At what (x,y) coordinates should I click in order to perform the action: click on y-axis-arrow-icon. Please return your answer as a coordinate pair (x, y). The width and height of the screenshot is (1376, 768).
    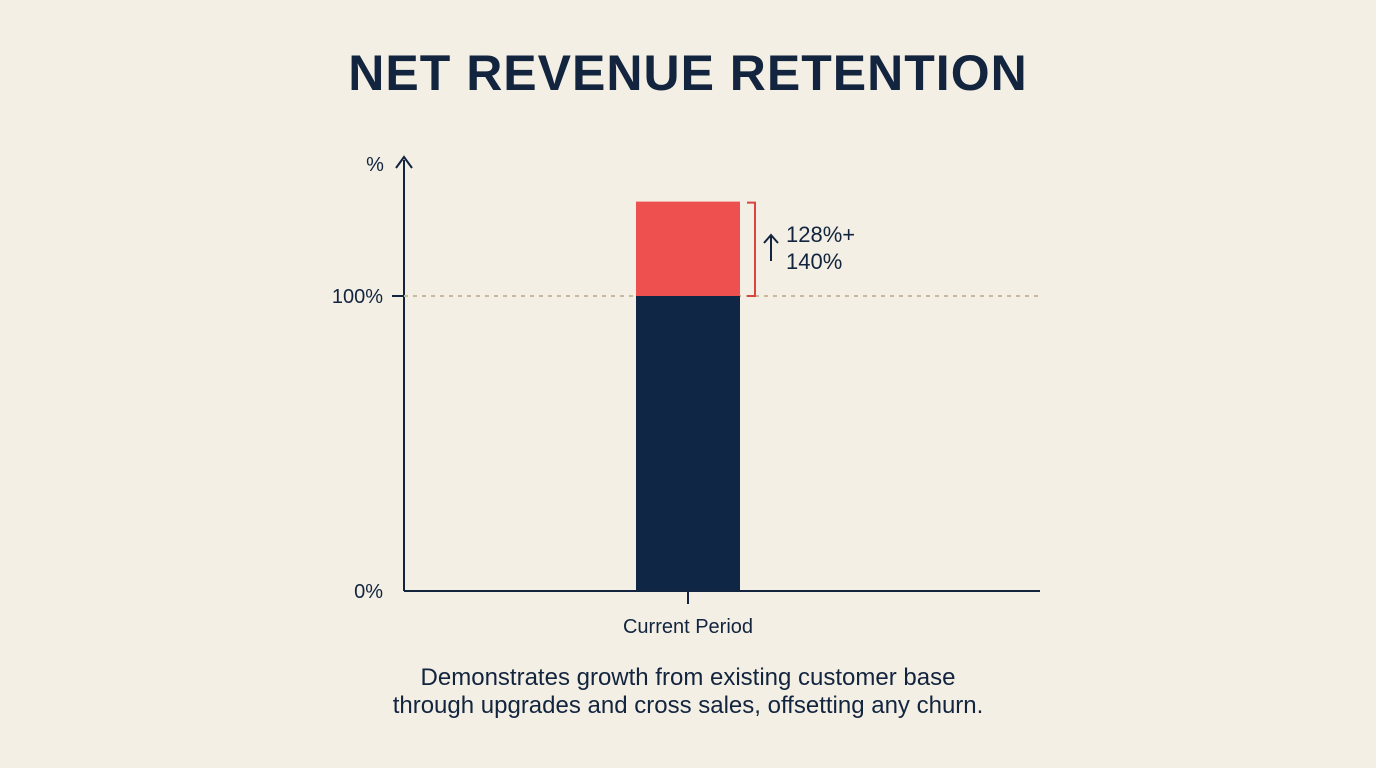
    Looking at the image, I should click on (404, 162).